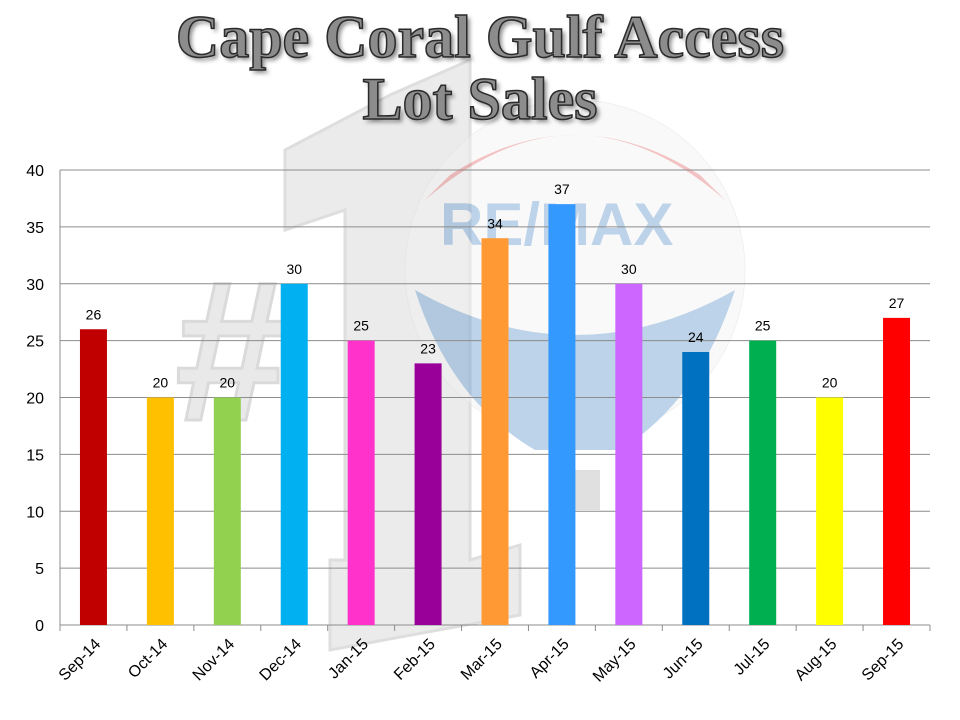 The height and width of the screenshot is (720, 960). What do you see at coordinates (281, 660) in the screenshot?
I see `x-tick-label: Dec-14` at bounding box center [281, 660].